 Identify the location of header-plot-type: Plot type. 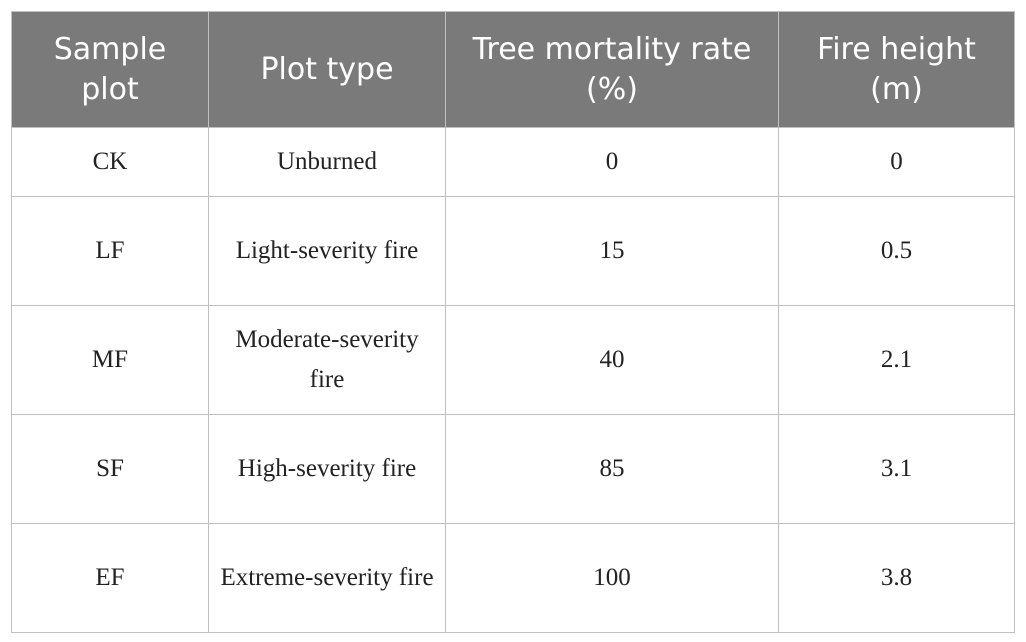
(327, 69).